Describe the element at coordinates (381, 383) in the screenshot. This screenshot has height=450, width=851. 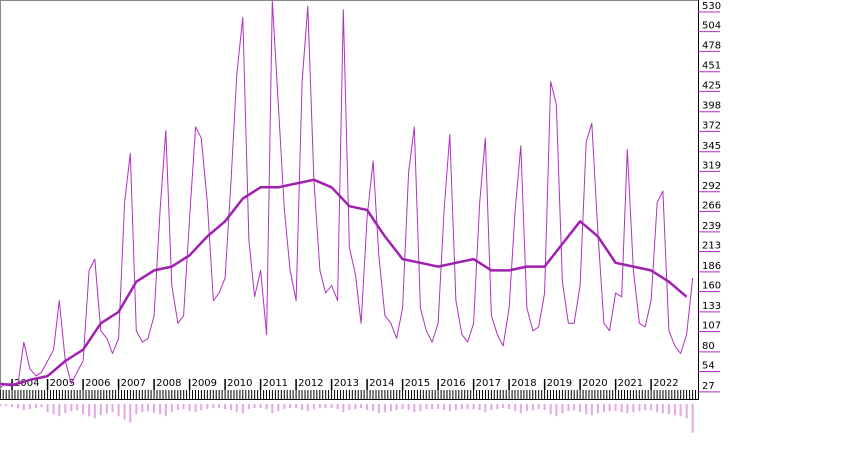
I see `x-tick-label: 2014` at that location.